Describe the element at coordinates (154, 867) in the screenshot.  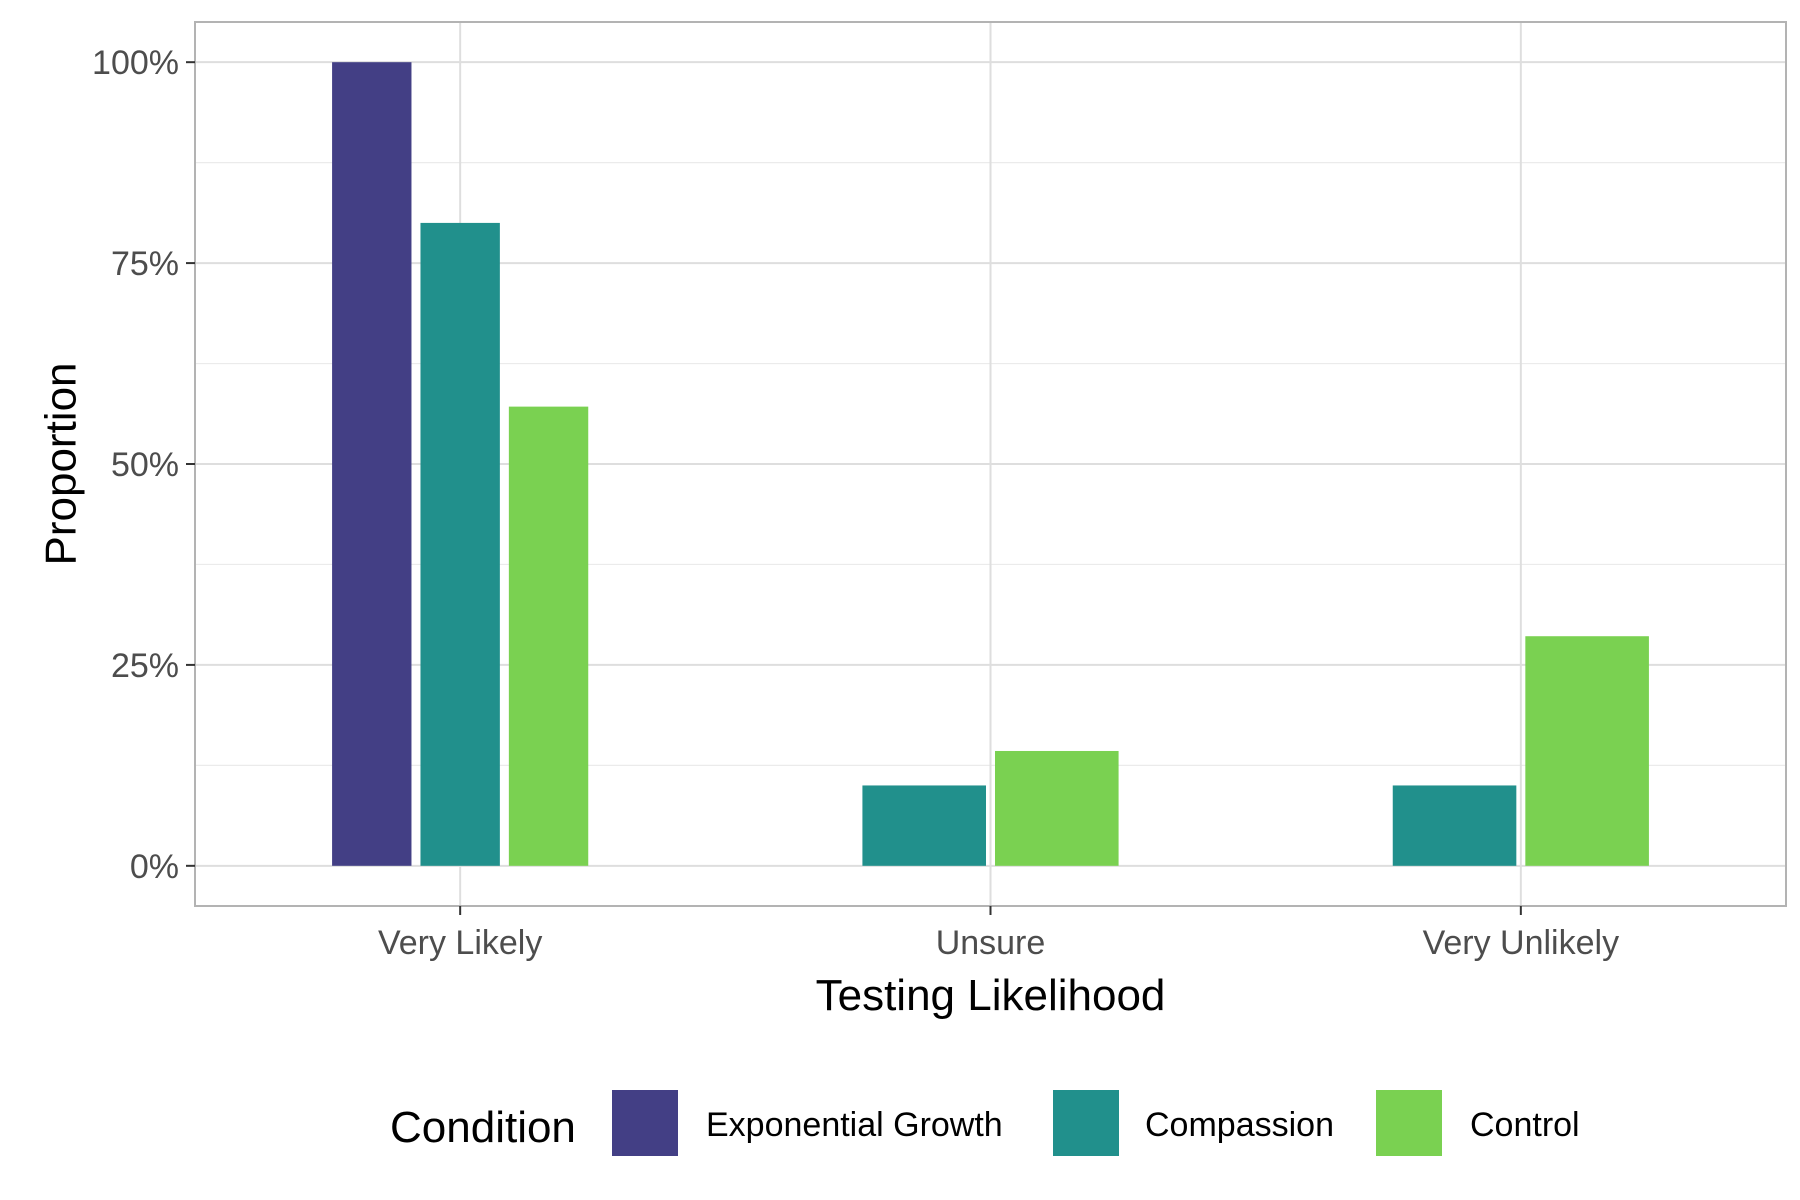
I see `y-tick-label: 0%` at that location.